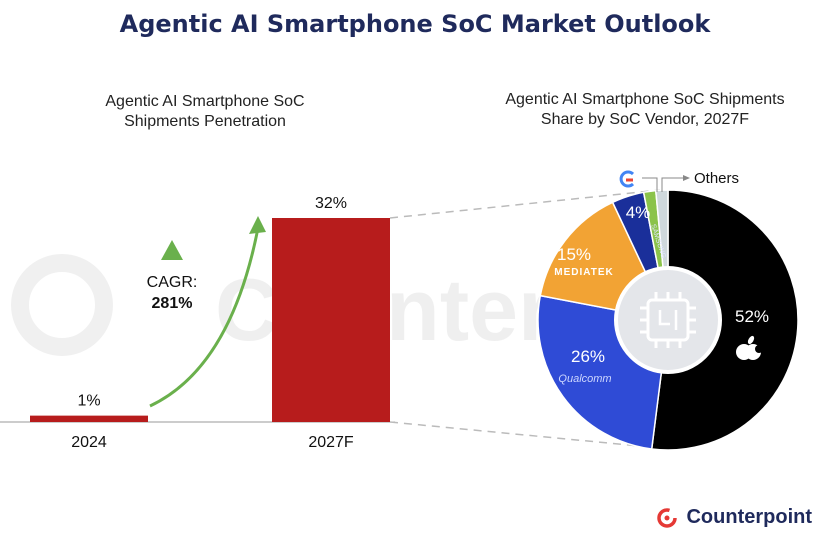 The height and width of the screenshot is (544, 830). Describe the element at coordinates (645, 119) in the screenshot. I see `pie-chart-title-line2: Share by SoC Vendor, 2027F` at that location.